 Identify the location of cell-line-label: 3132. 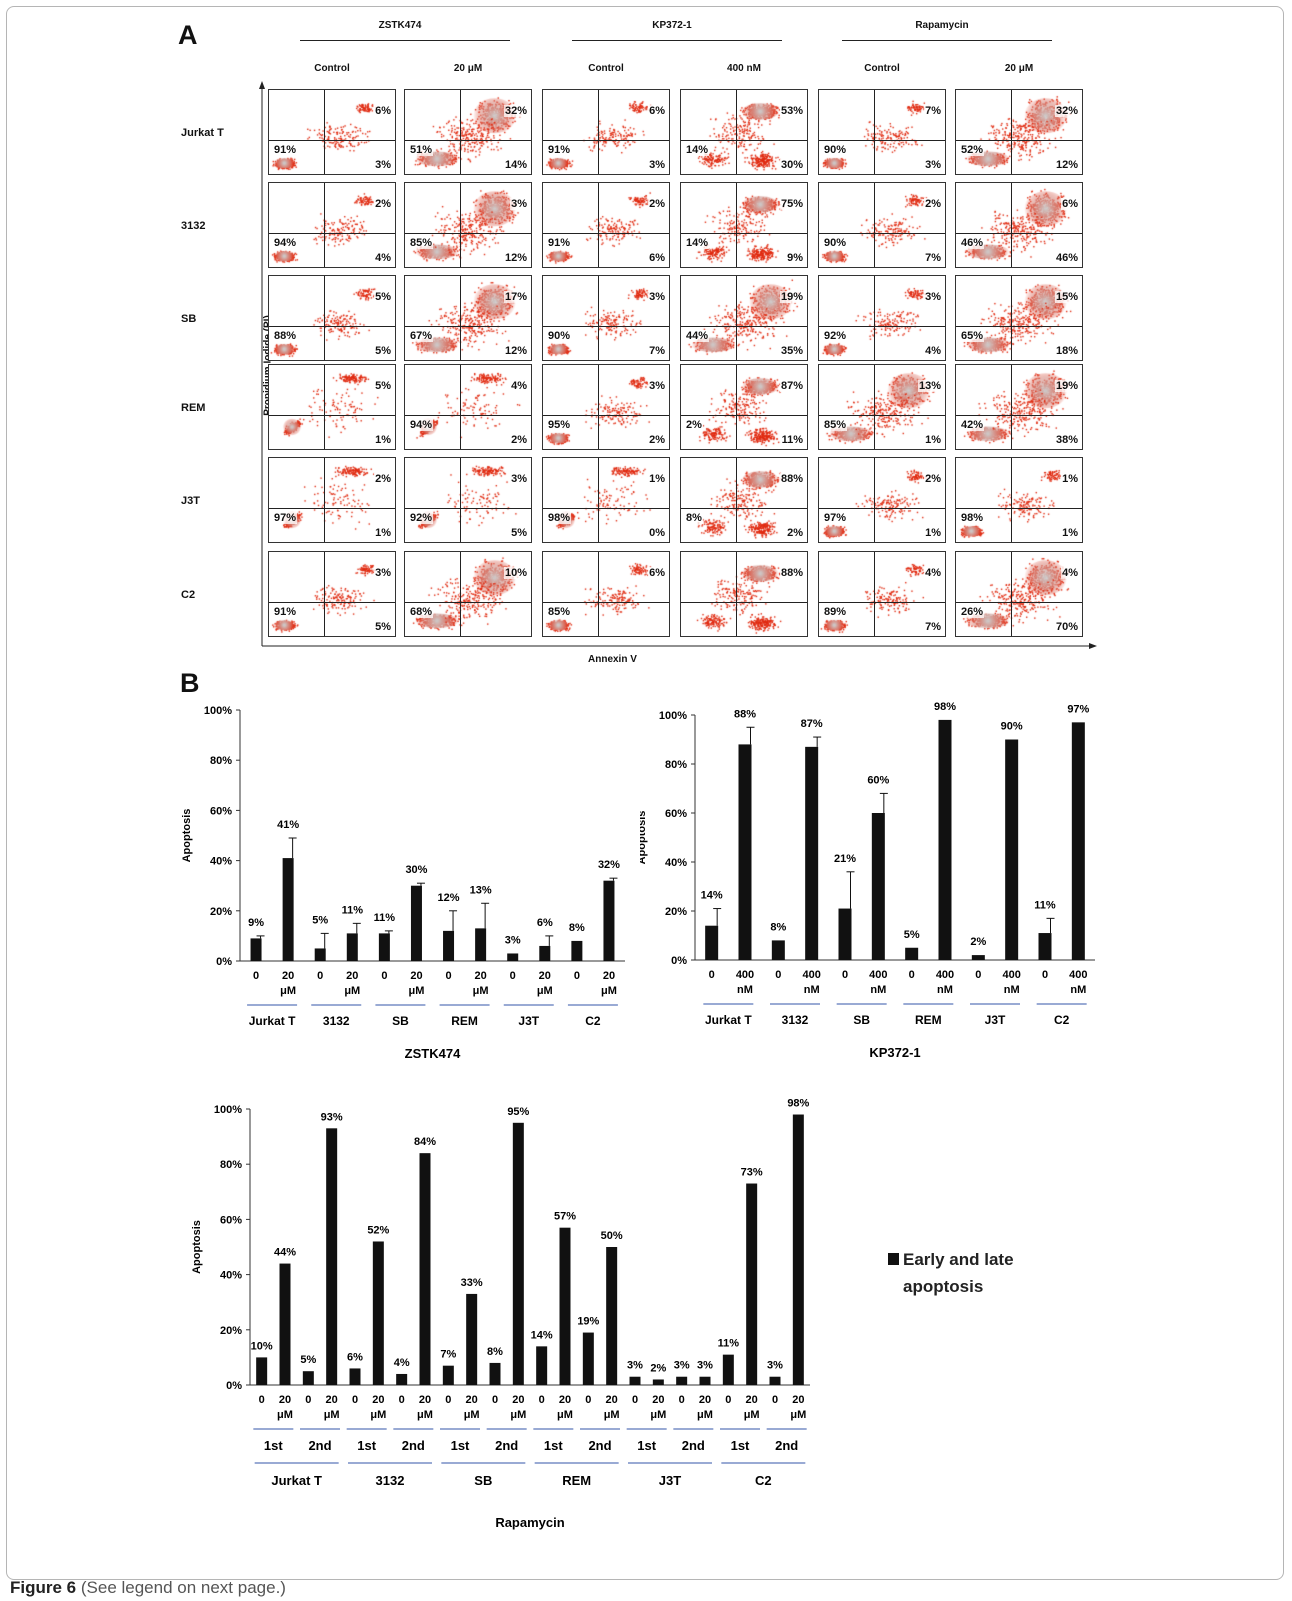
(336, 1021).